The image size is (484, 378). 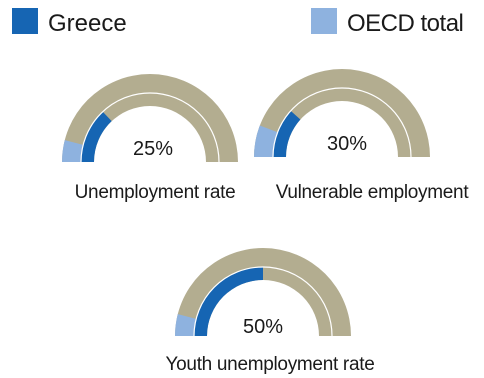 What do you see at coordinates (153, 149) in the screenshot?
I see `gauge-center-value: 25%` at bounding box center [153, 149].